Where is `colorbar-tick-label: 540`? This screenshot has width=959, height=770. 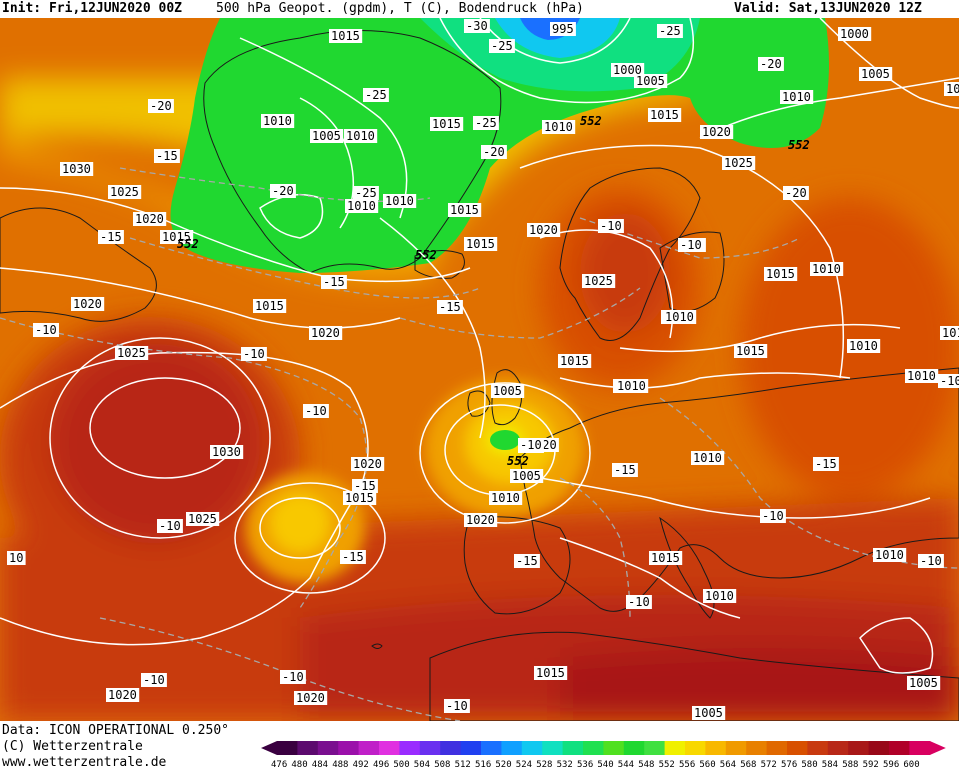 colorbar-tick-label: 540 is located at coordinates (605, 765).